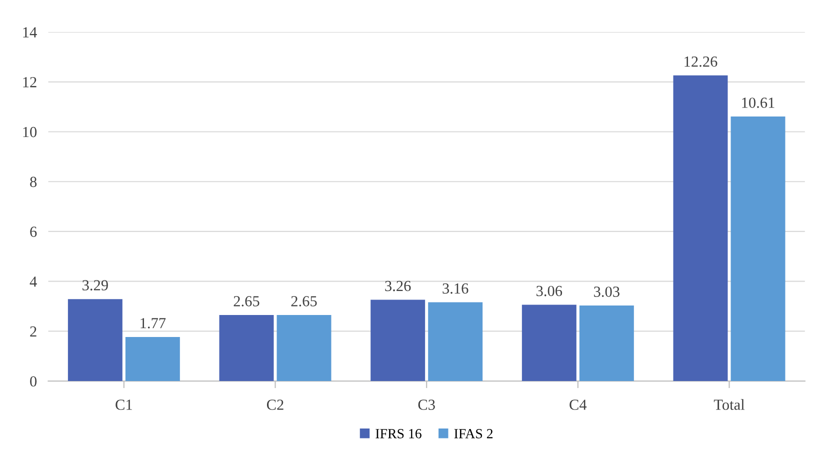 Image resolution: width=818 pixels, height=451 pixels. I want to click on data-label: 3.16, so click(455, 288).